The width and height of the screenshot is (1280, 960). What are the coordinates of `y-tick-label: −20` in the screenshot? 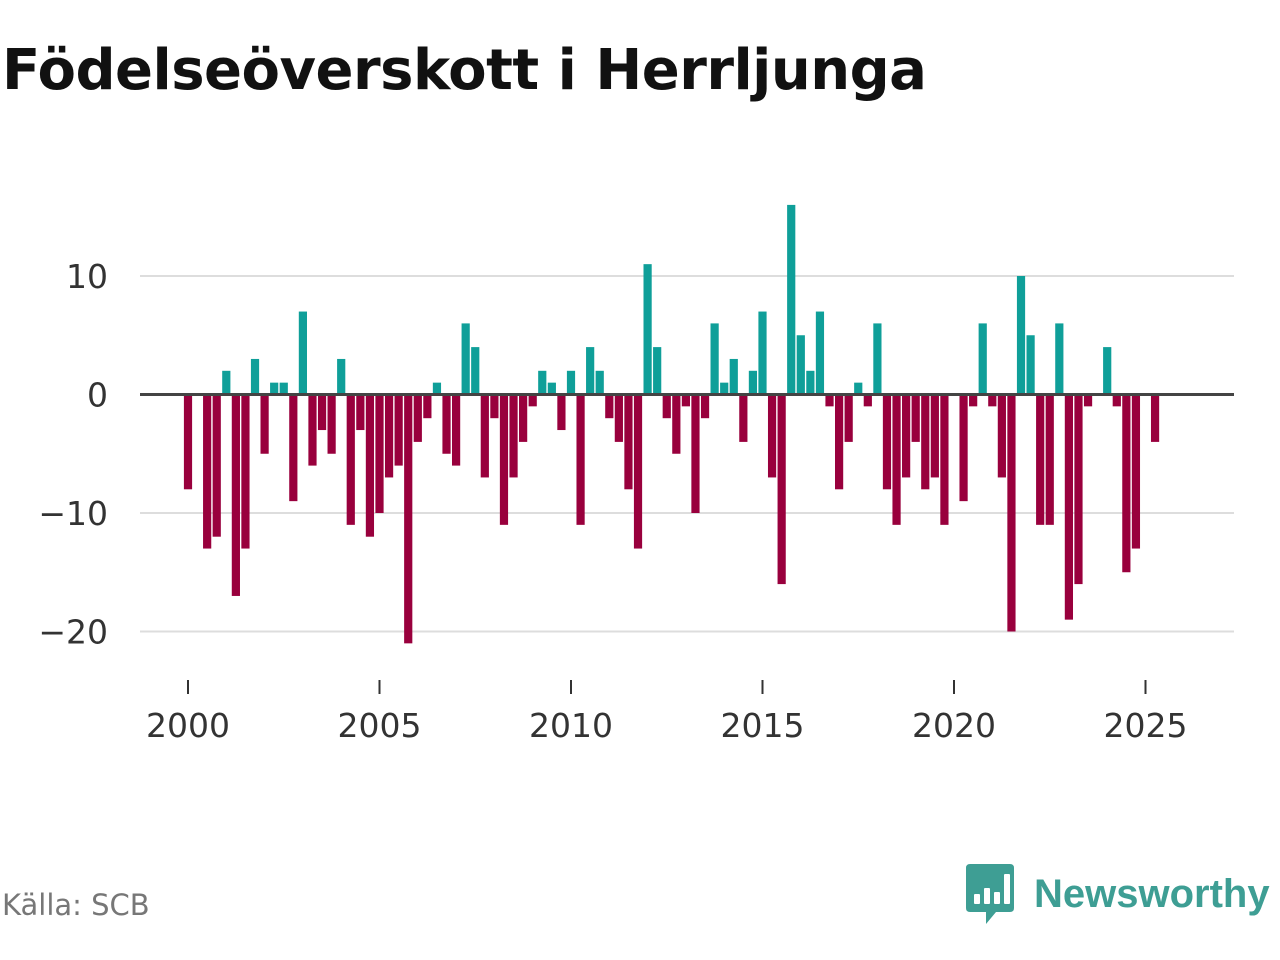 It's located at (73, 632).